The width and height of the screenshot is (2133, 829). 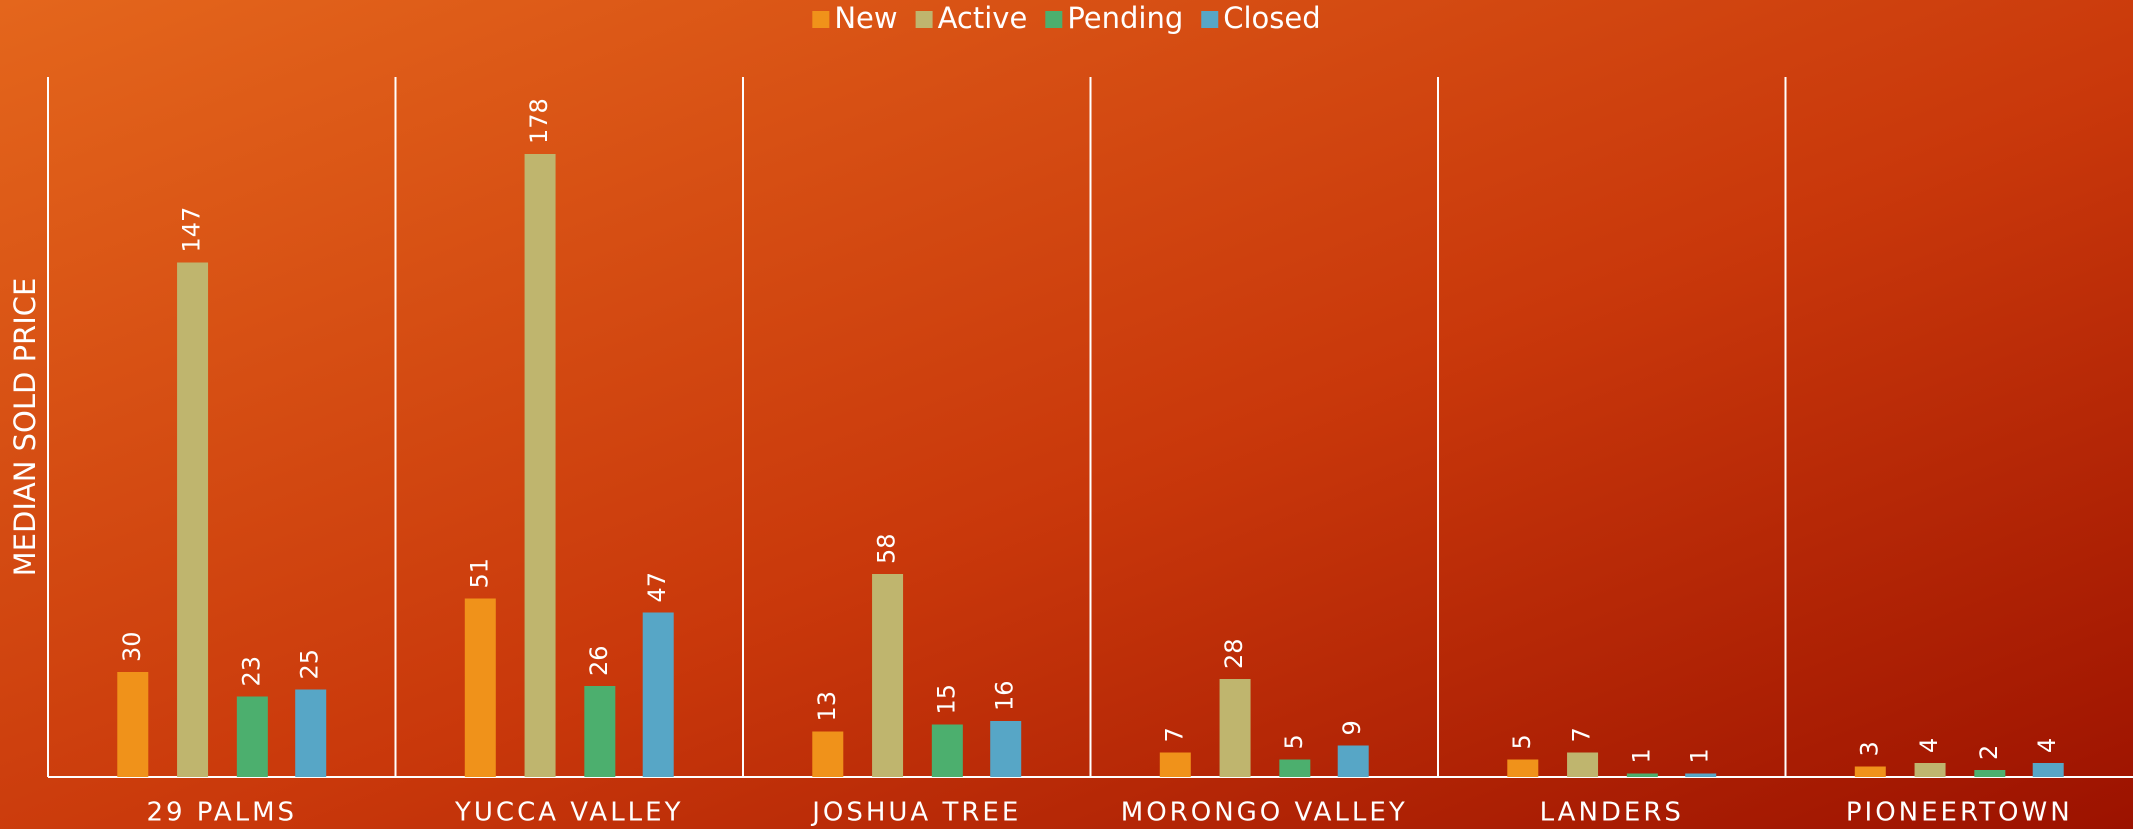 I want to click on value-label: 13, so click(x=827, y=706).